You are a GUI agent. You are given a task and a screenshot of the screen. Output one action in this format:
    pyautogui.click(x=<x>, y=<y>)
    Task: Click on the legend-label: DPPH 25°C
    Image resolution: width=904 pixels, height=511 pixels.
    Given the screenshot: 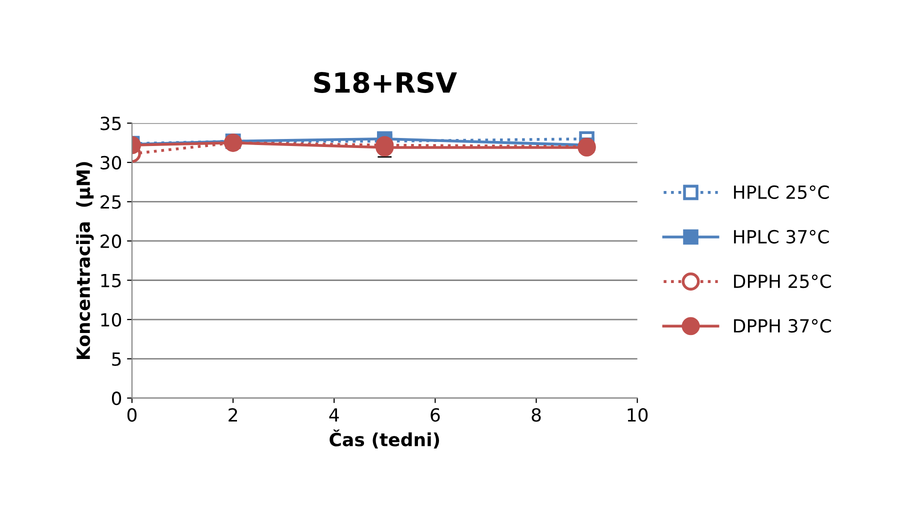 What is the action you would take?
    pyautogui.click(x=782, y=281)
    